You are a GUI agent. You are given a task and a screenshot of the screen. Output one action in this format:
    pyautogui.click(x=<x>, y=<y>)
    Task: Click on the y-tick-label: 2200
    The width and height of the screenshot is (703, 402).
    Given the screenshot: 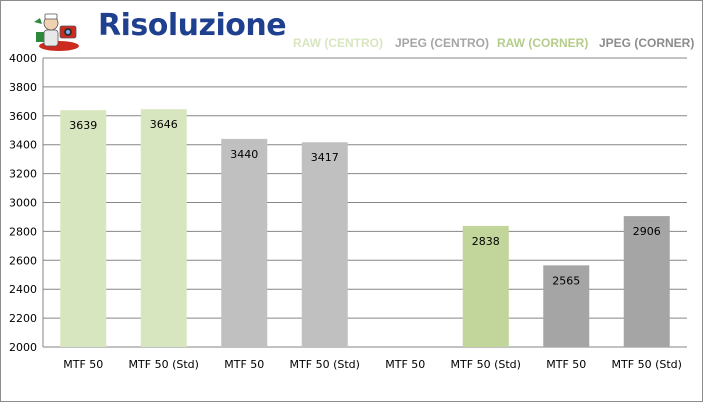 What is the action you would take?
    pyautogui.click(x=23, y=318)
    